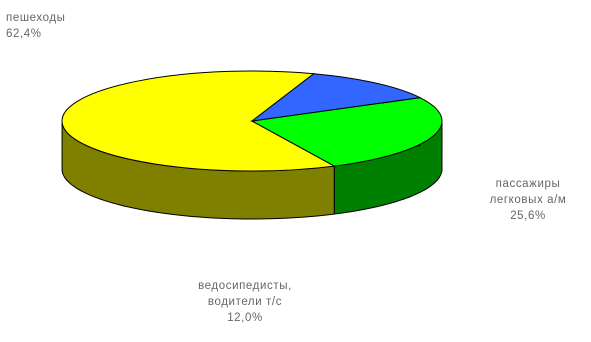 The width and height of the screenshot is (591, 342). What do you see at coordinates (36, 18) in the screenshot?
I see `slice-label-line: пешеходы` at bounding box center [36, 18].